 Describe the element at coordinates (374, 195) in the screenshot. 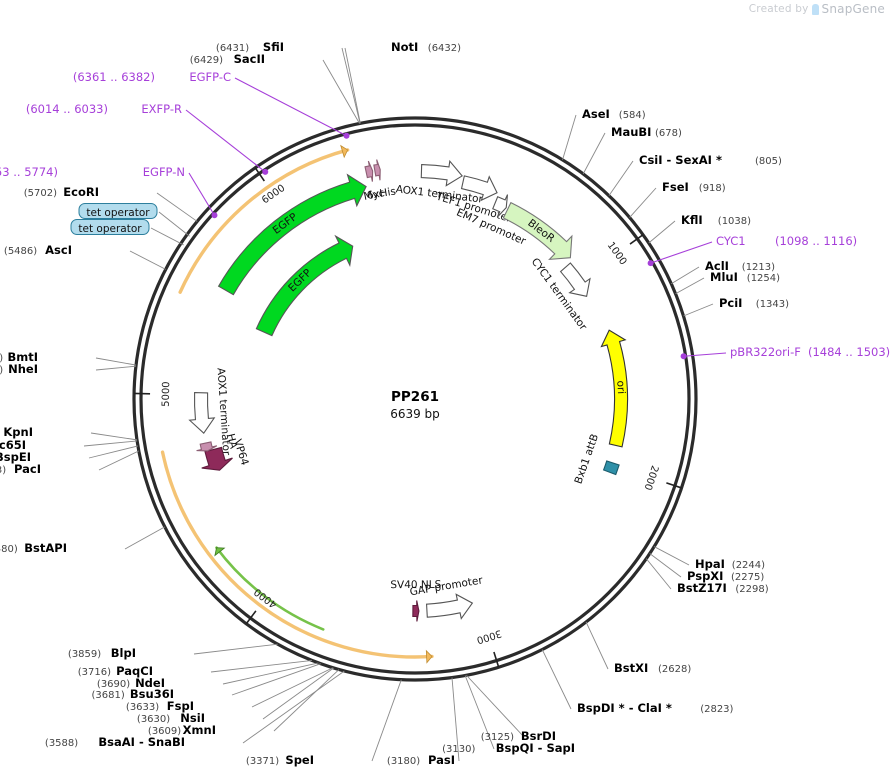

I see `feature-label: Myc` at that location.